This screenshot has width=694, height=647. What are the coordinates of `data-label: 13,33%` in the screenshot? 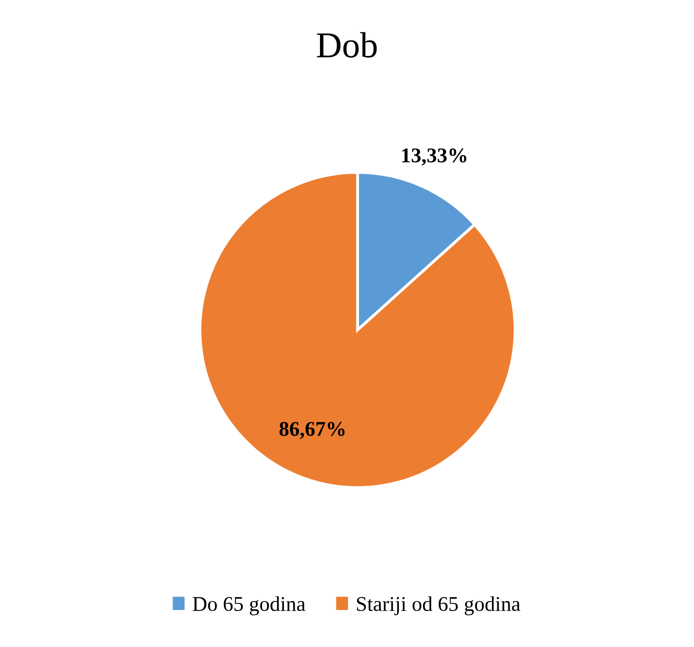 It's located at (434, 157).